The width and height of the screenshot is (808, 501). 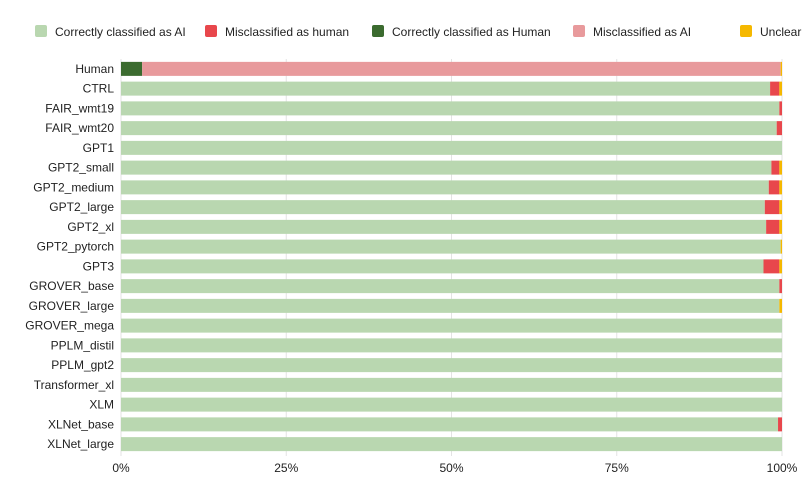 I want to click on bar-ctrl-unclear, so click(x=780, y=88).